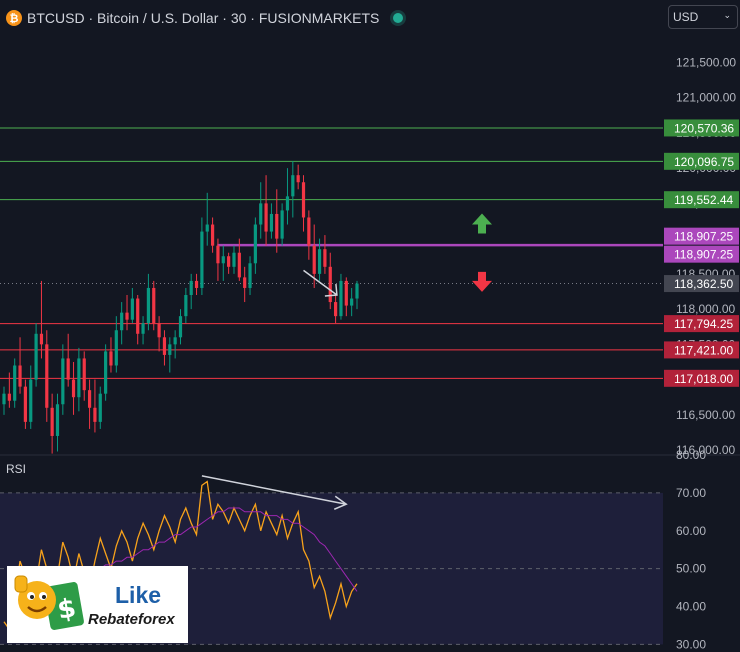 This screenshot has width=740, height=652. What do you see at coordinates (131, 619) in the screenshot?
I see `logo-brand-text: Rebateforex` at bounding box center [131, 619].